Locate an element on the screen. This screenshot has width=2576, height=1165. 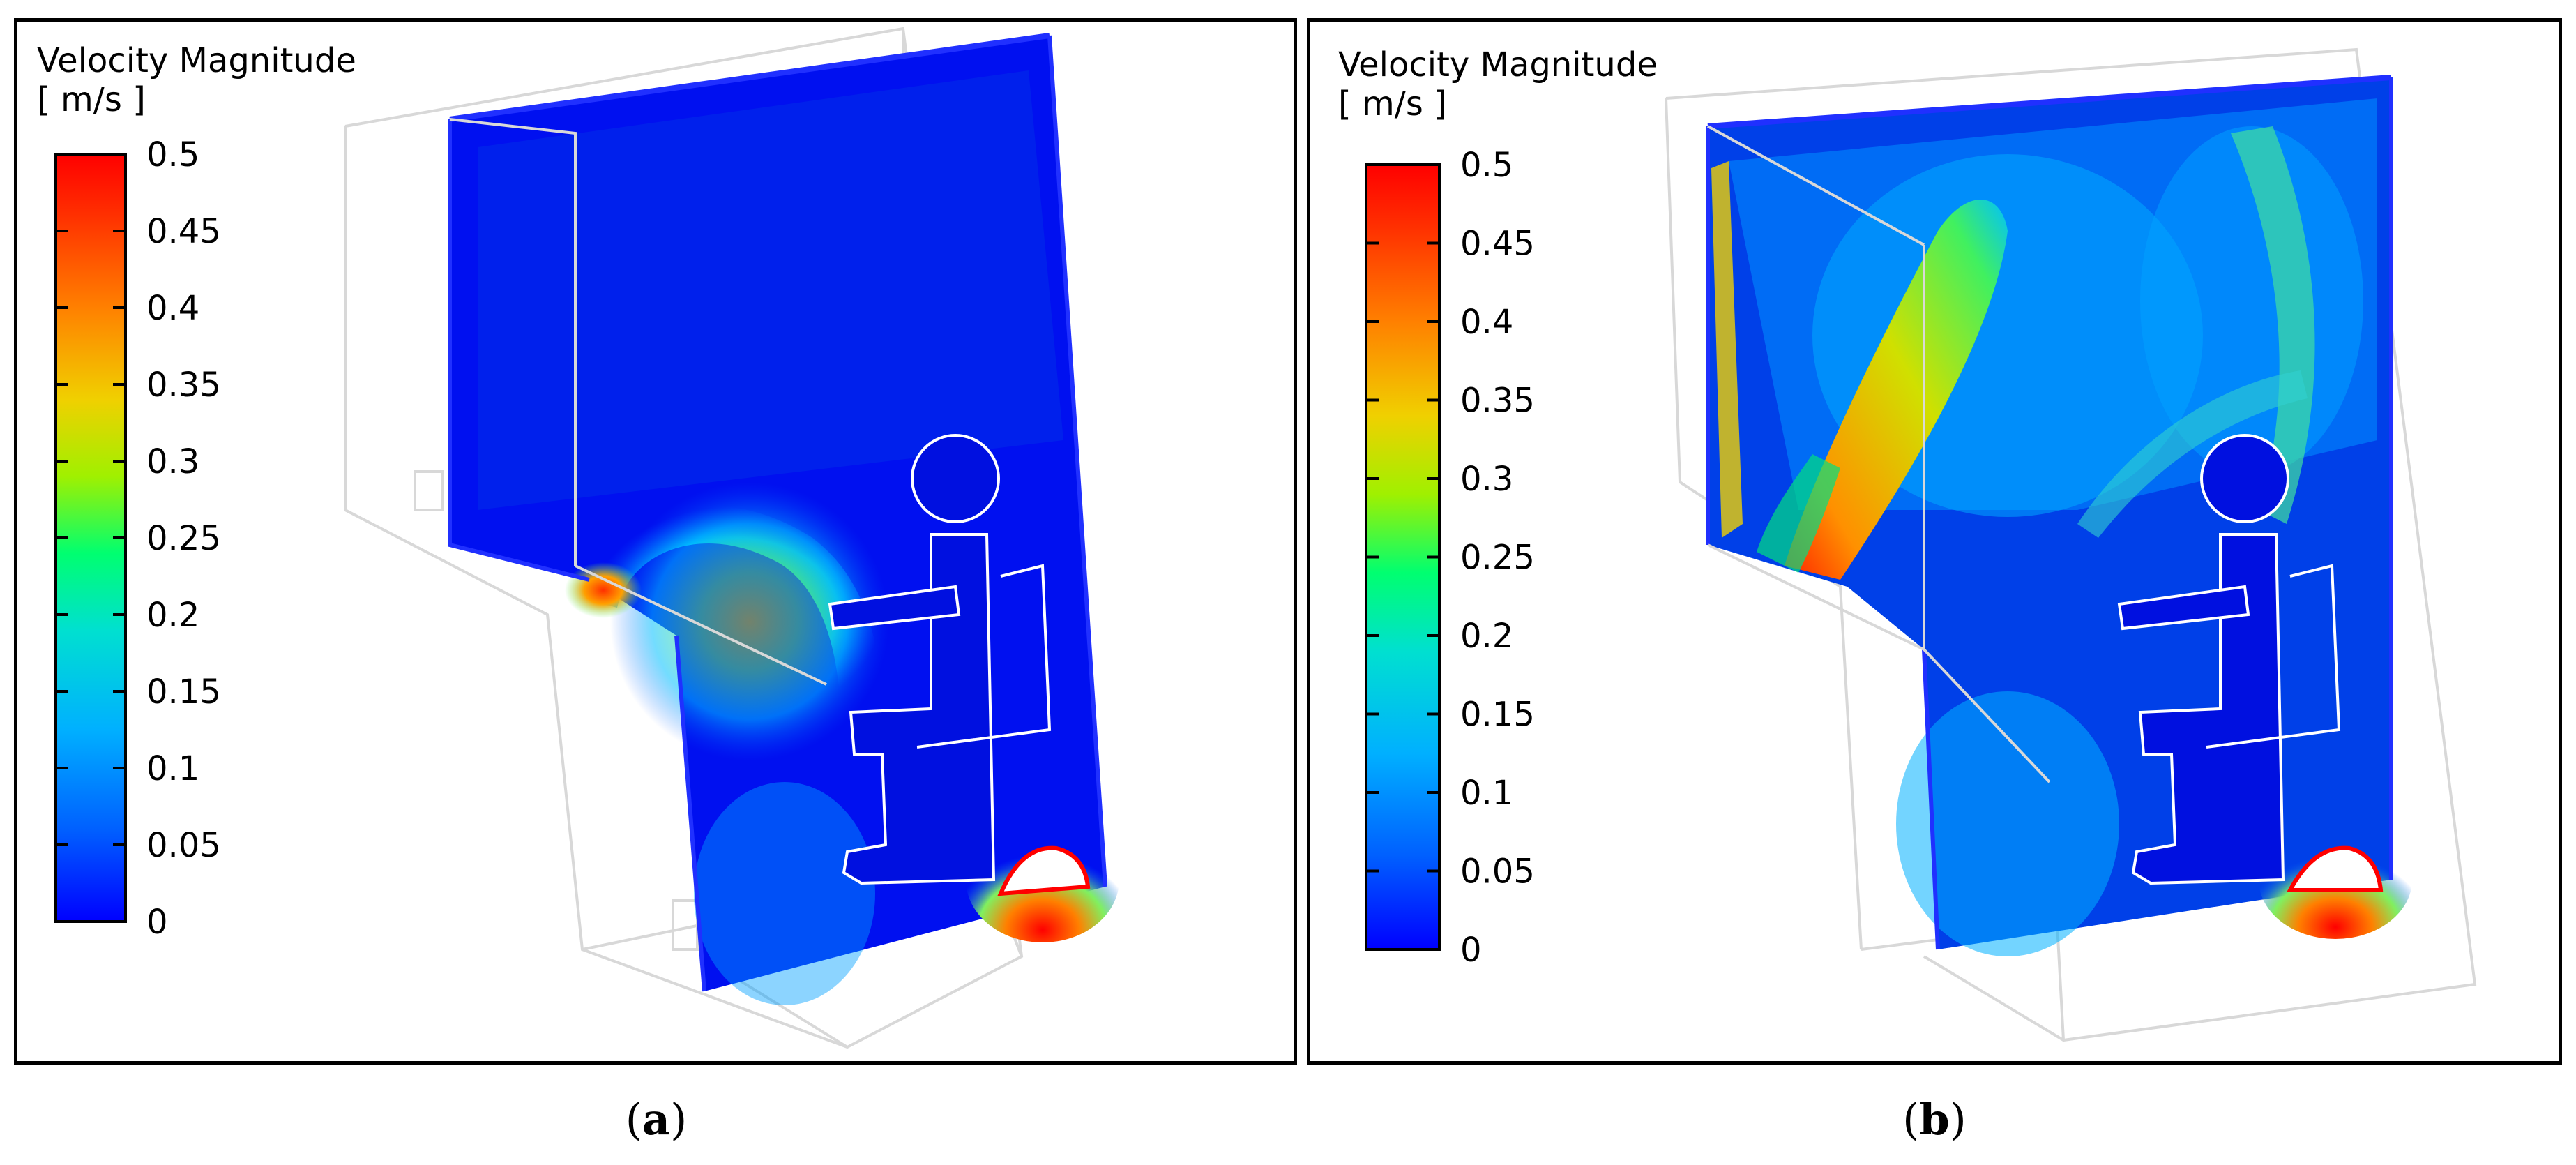
caption-a: (a) is located at coordinates (656, 1119).